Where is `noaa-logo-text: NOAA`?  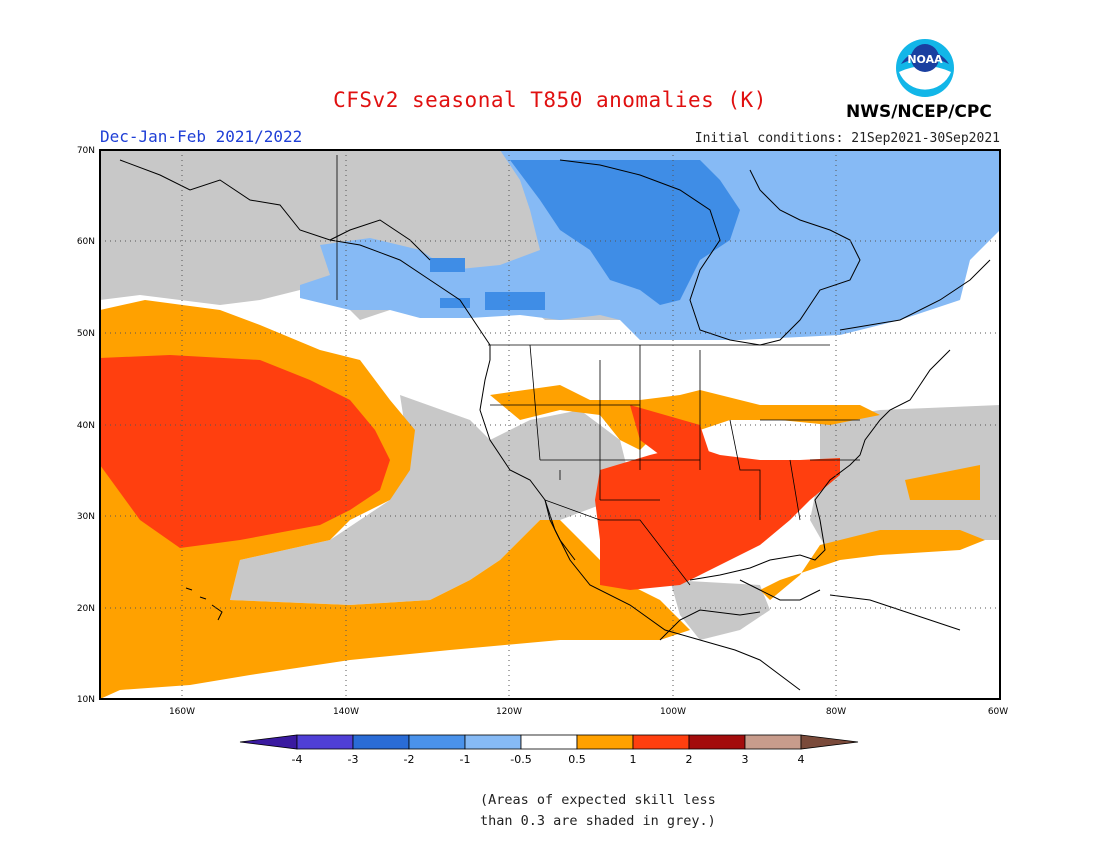 noaa-logo-text: NOAA is located at coordinates (925, 59).